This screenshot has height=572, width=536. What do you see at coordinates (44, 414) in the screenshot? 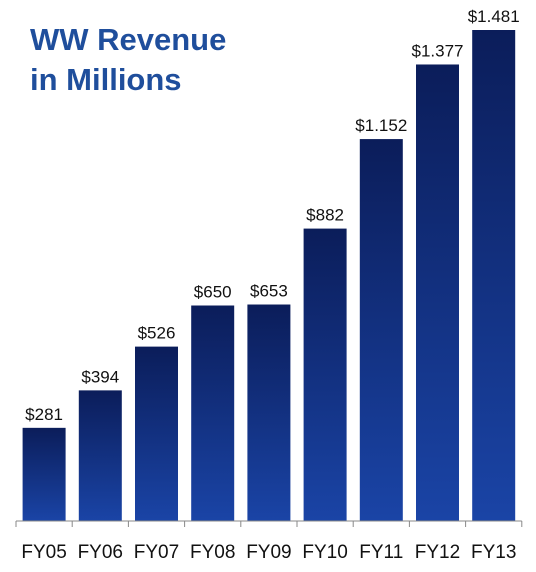
I see `value-label-fy05: $281` at bounding box center [44, 414].